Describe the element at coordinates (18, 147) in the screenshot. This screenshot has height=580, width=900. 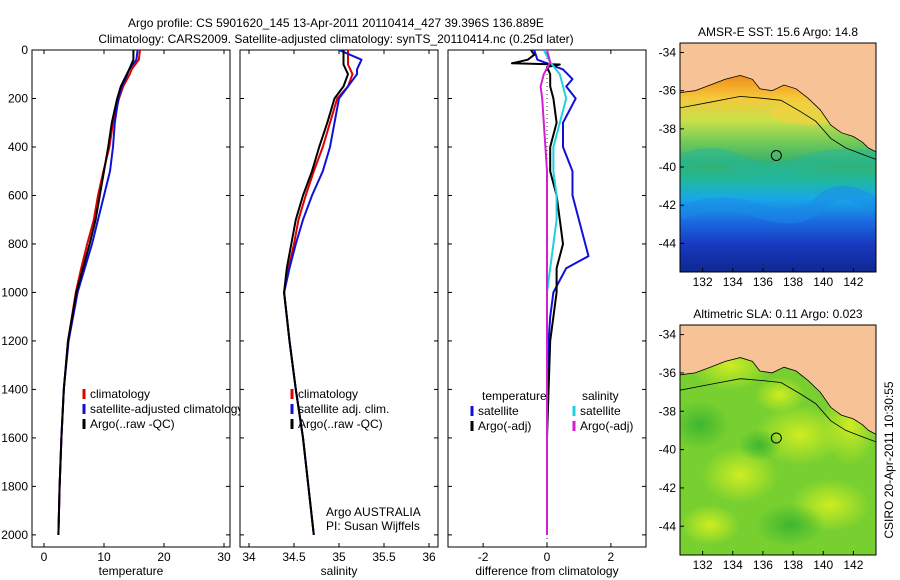
I see `y-tick-label: 400` at that location.